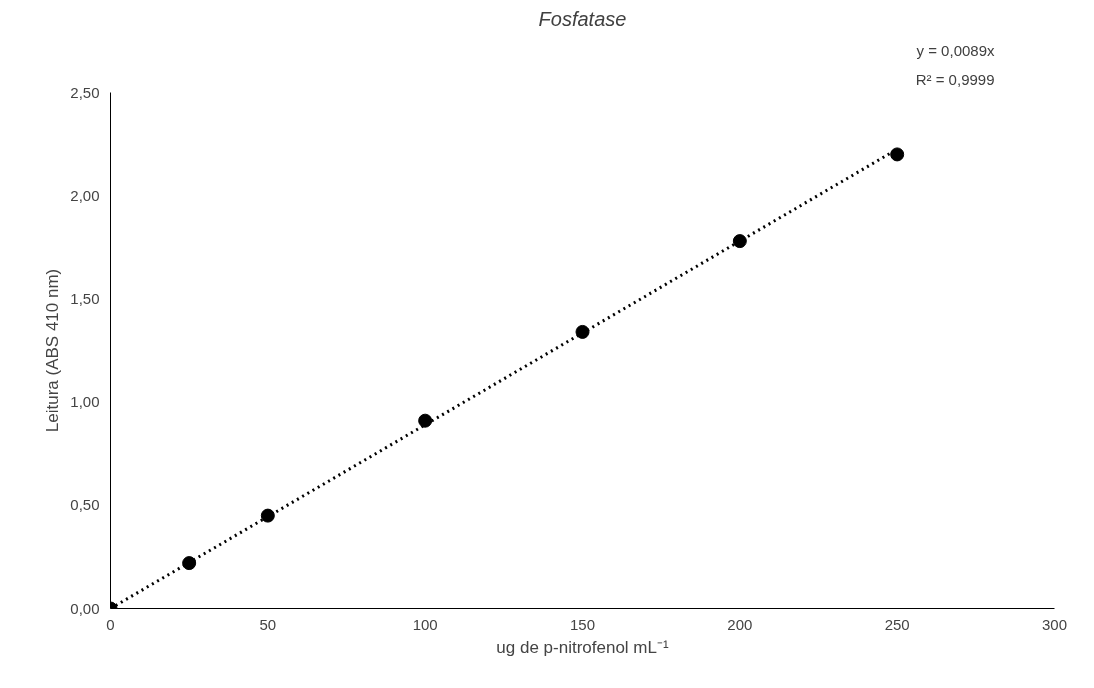  Describe the element at coordinates (955, 79) in the screenshot. I see `text: R² = 0,9999` at that location.